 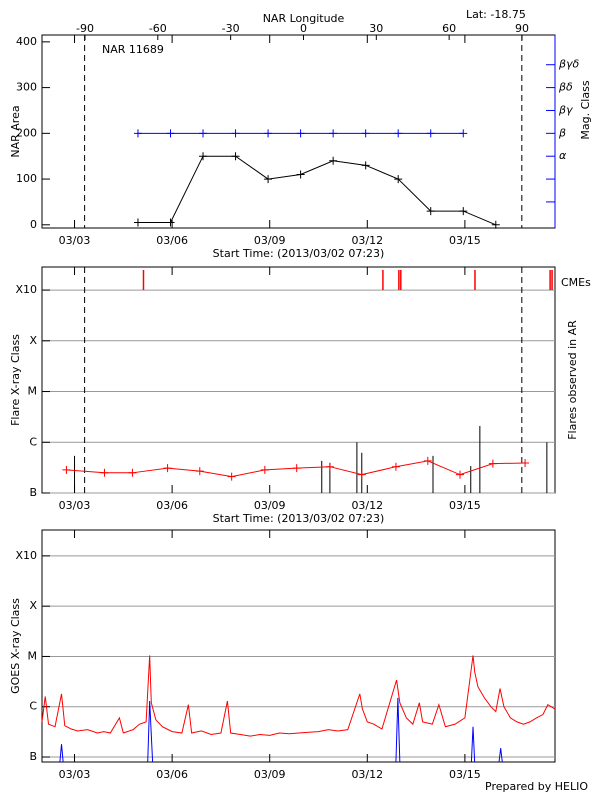 What do you see at coordinates (33, 224) in the screenshot?
I see `y-tick-label: 0` at bounding box center [33, 224].